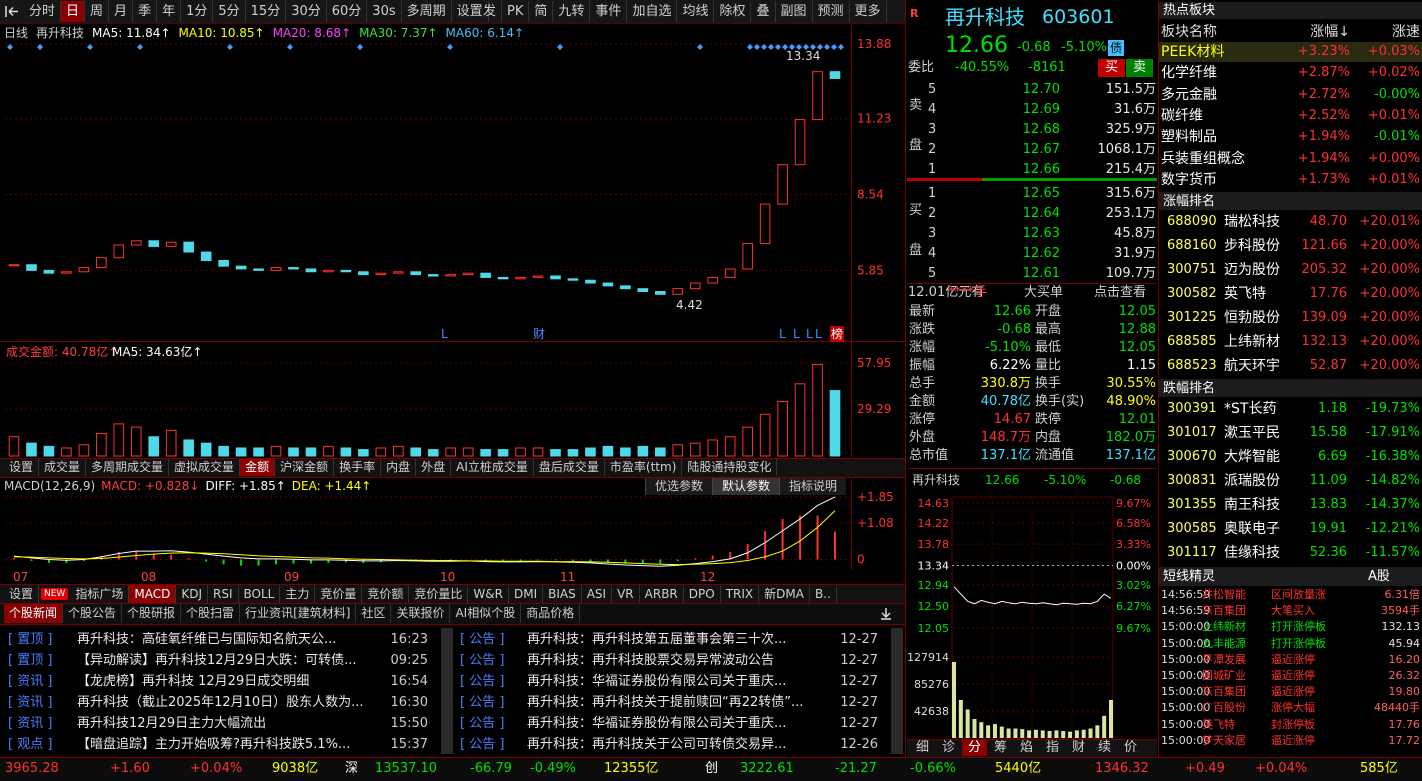  What do you see at coordinates (1379, 576) in the screenshot?
I see `market-select: A股` at bounding box center [1379, 576].